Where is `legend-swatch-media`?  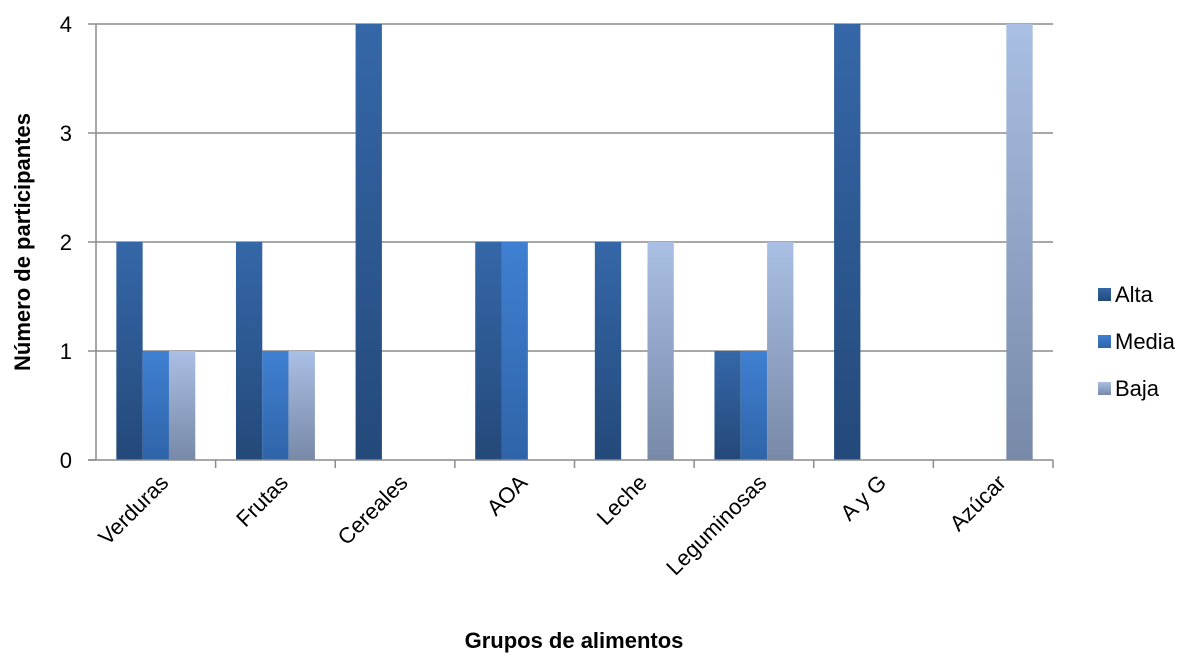 legend-swatch-media is located at coordinates (1104, 341).